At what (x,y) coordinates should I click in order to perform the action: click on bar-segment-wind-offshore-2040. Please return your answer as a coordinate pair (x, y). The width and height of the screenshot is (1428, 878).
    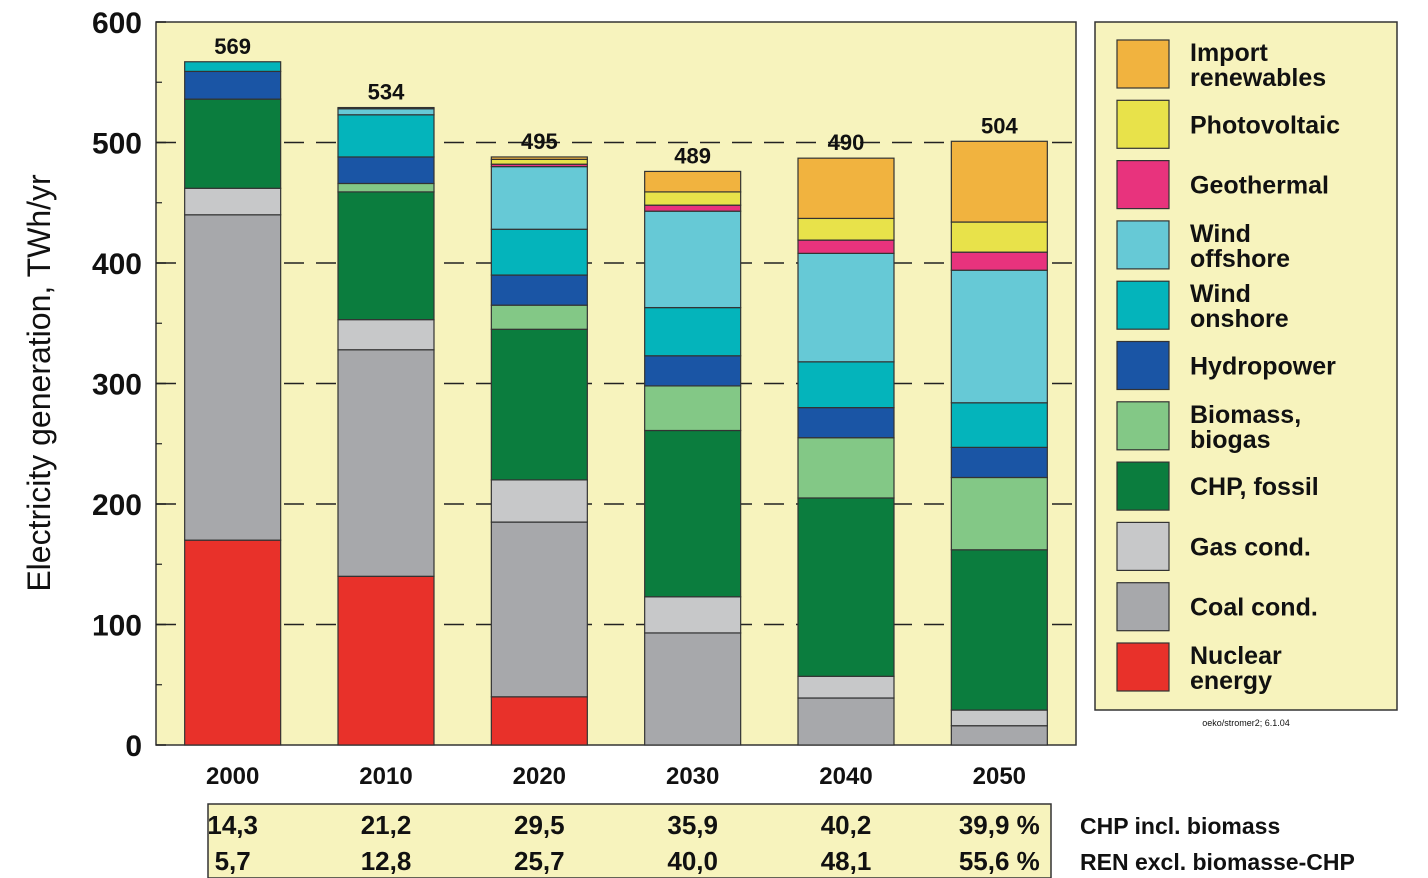
    Looking at the image, I should click on (846, 307).